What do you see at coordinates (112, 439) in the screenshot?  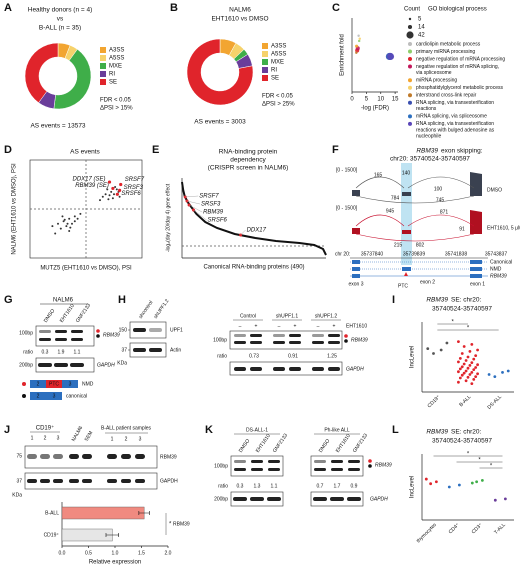 I see `lane-label: 1` at bounding box center [112, 439].